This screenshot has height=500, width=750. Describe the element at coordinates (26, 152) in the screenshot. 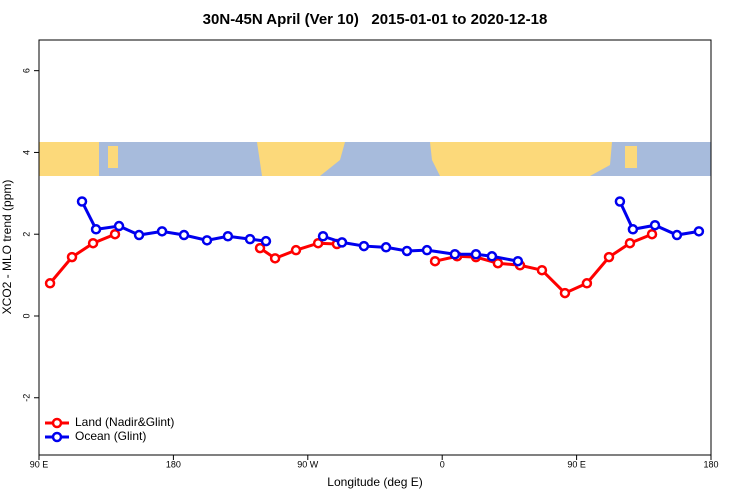

I see `y-tick-label: 4` at that location.